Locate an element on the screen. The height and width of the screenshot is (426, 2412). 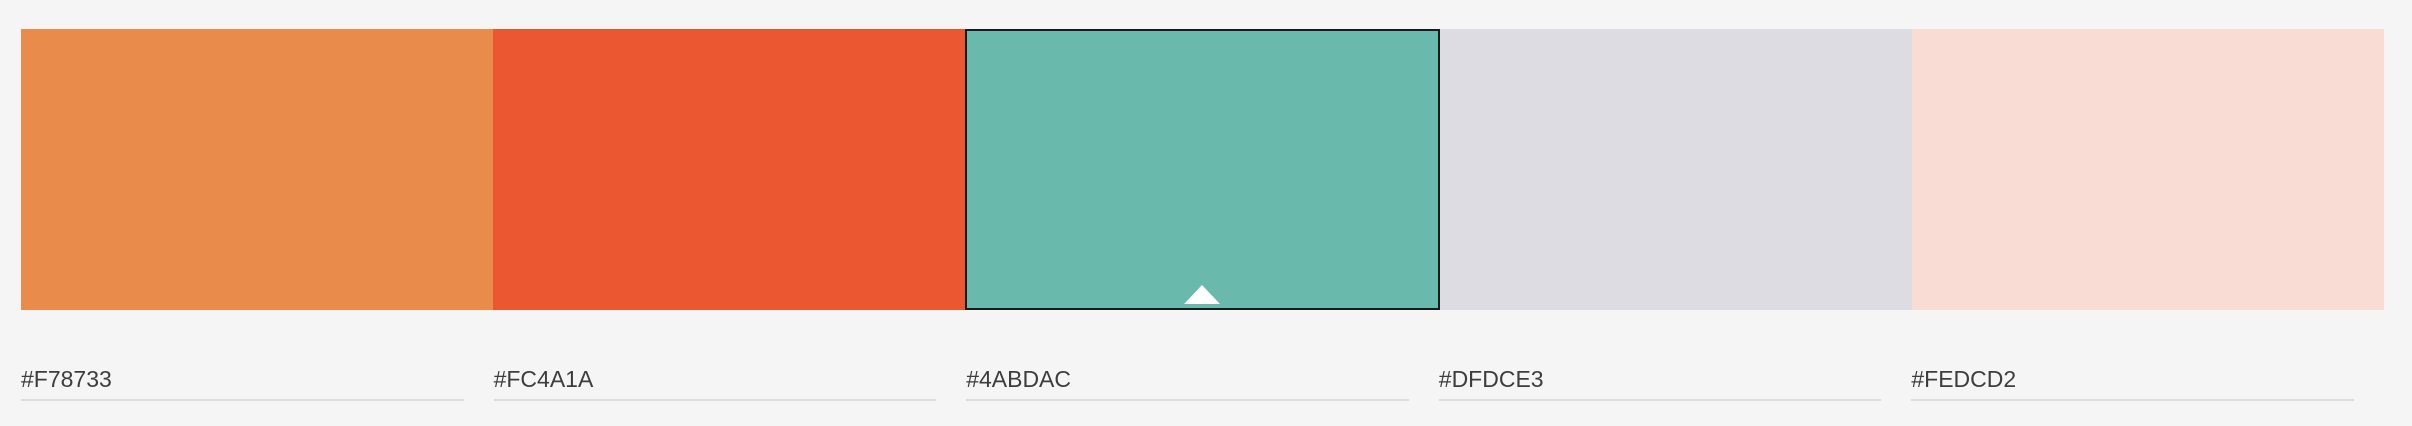
hex-cell: #4ABDAC is located at coordinates (1202, 381).